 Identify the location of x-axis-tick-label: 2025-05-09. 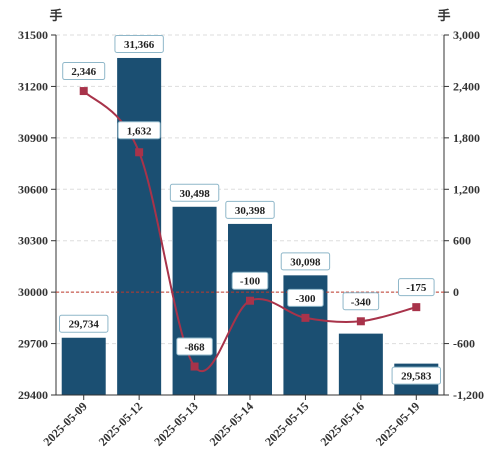
(64, 423).